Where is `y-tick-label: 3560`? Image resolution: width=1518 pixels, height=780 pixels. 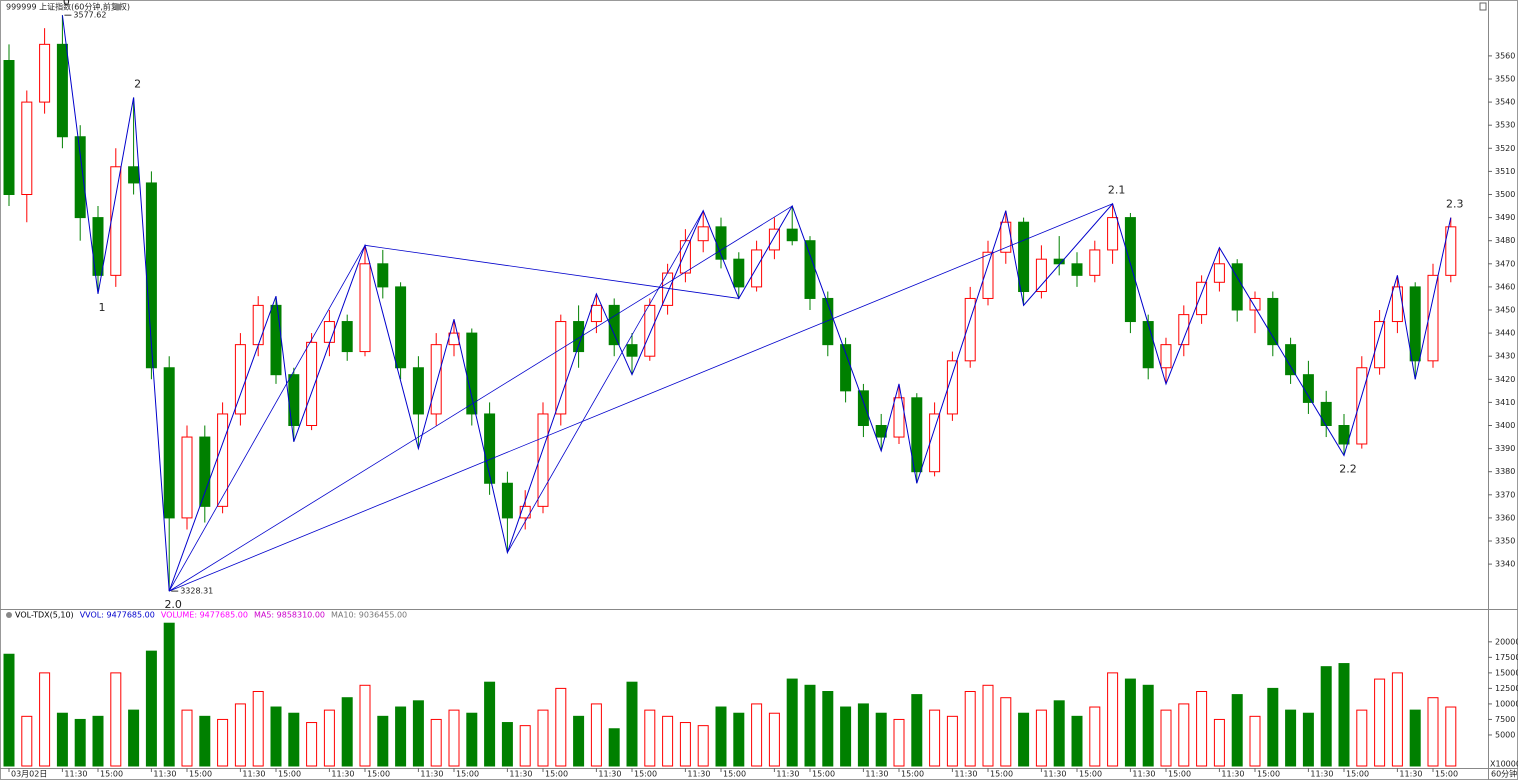
y-tick-label: 3560 is located at coordinates (1505, 55).